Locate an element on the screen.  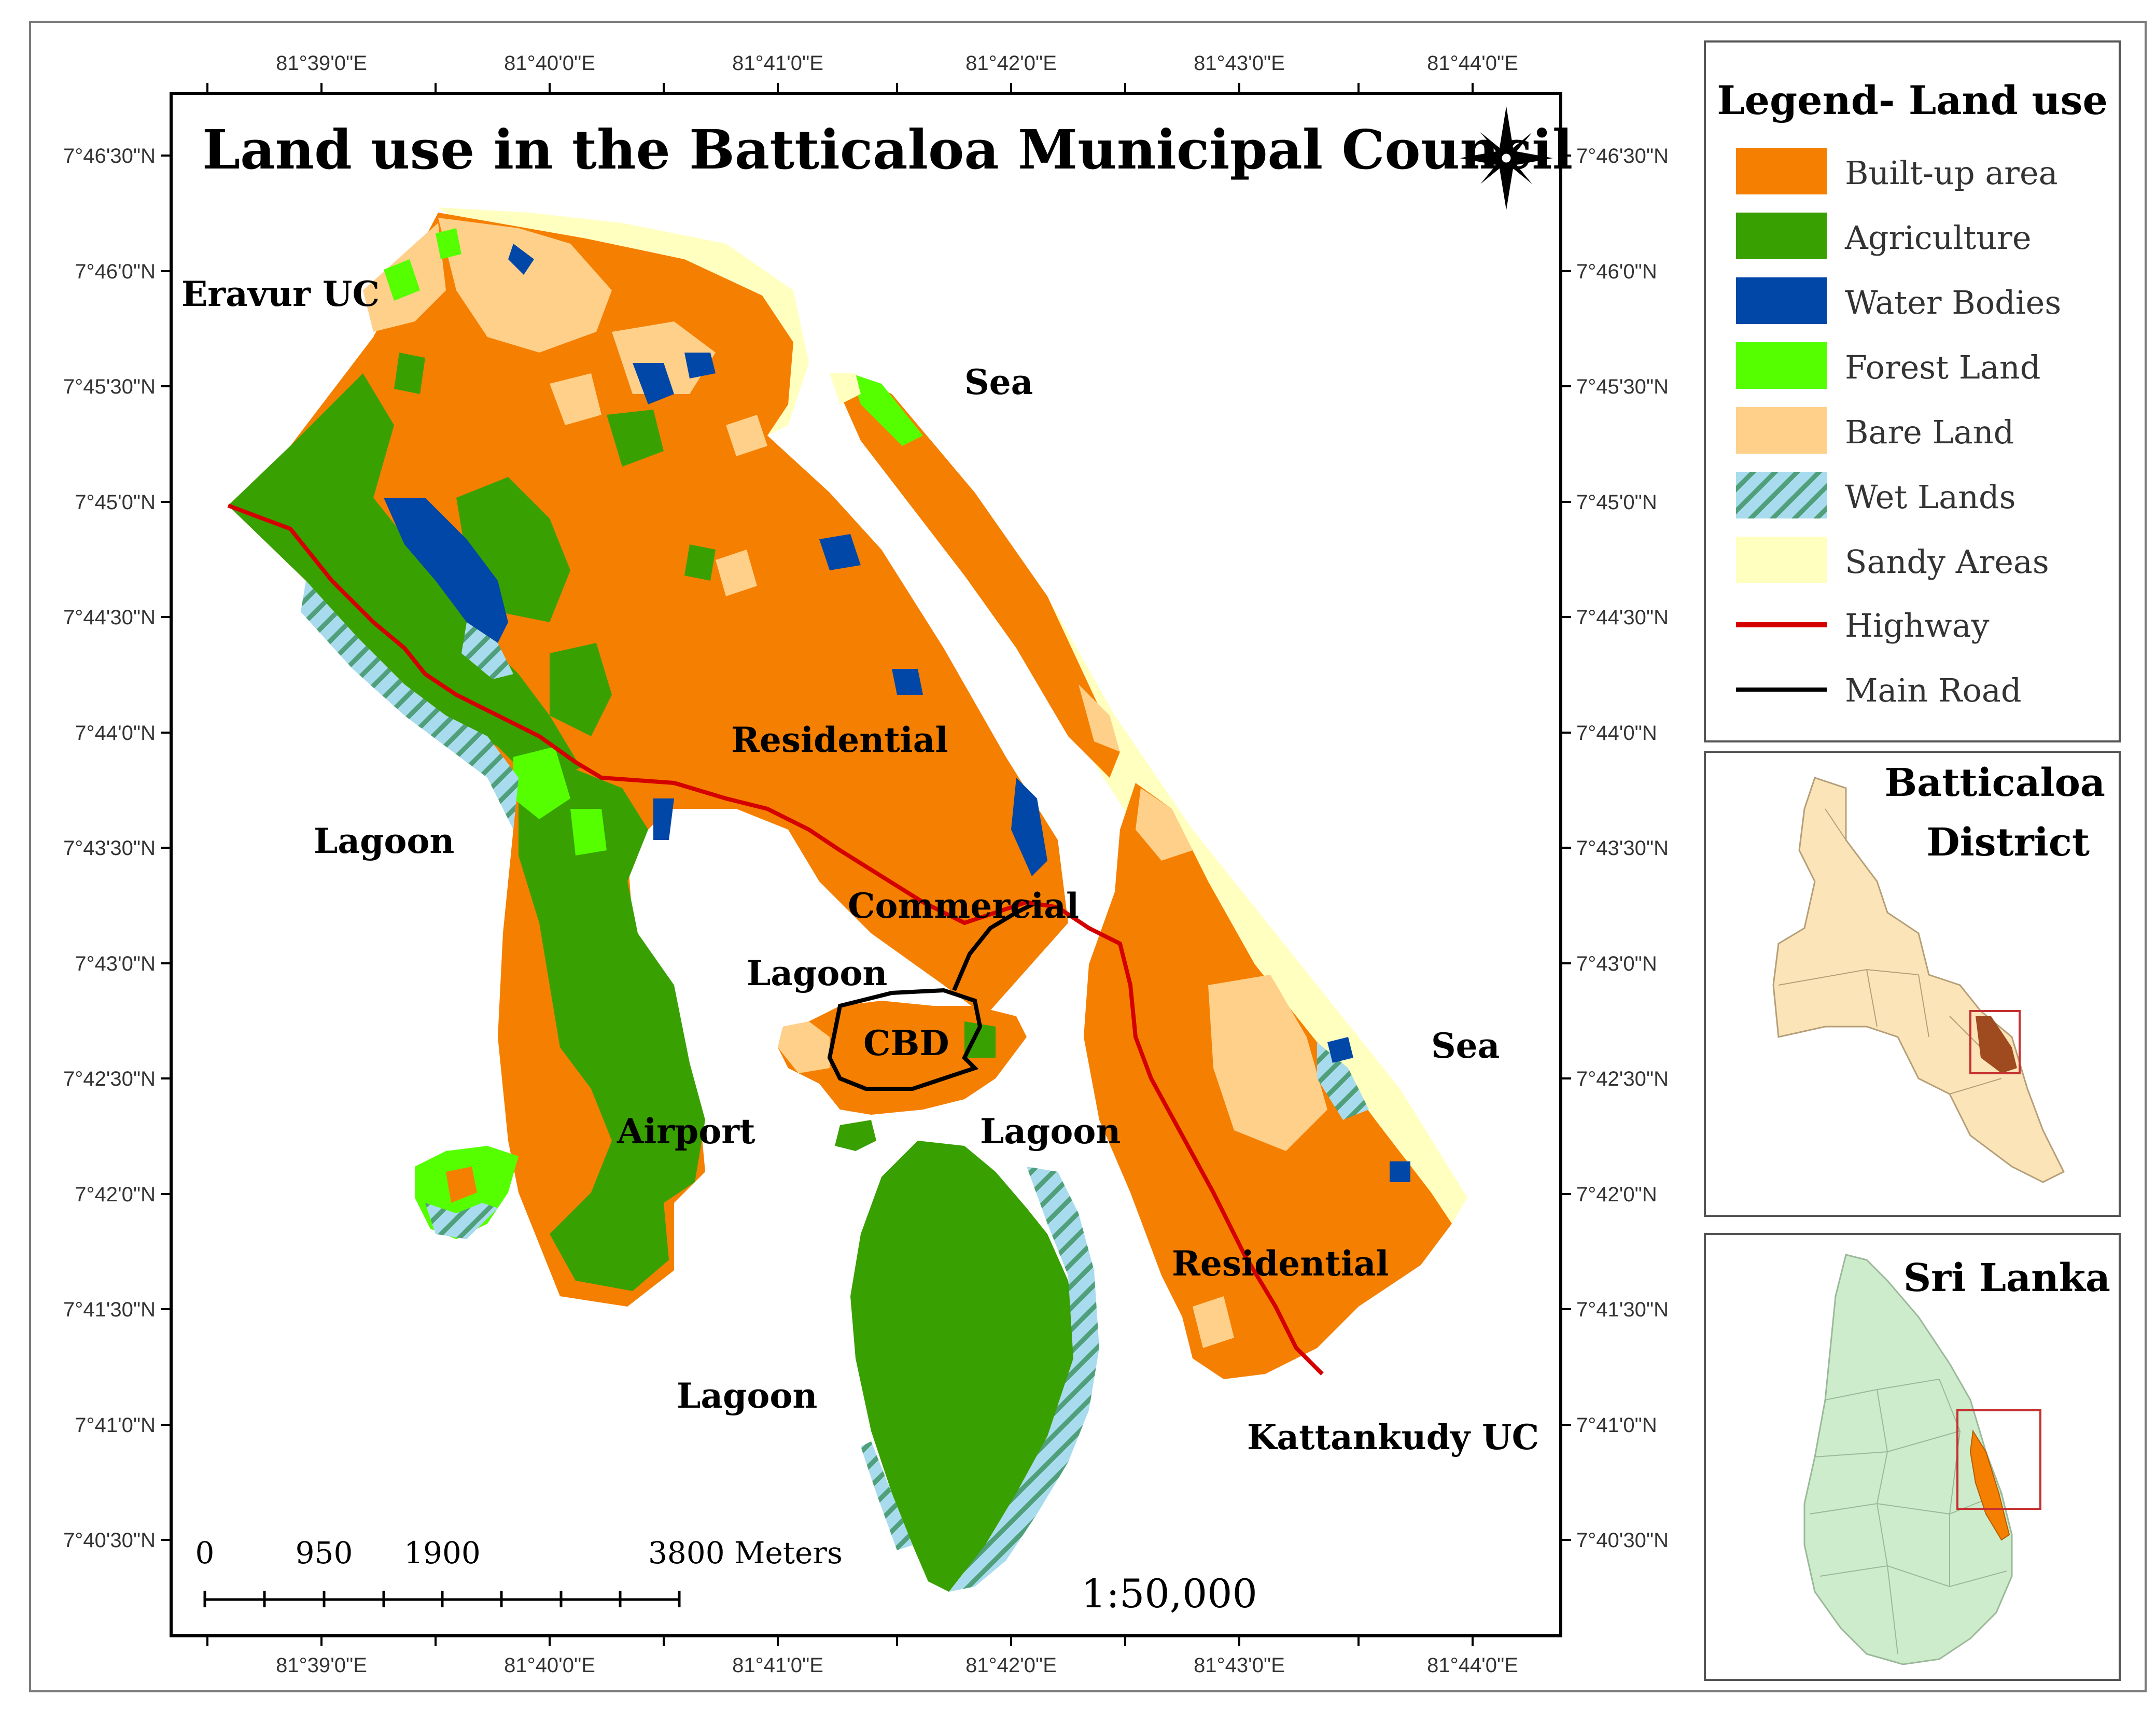
left-lat-label: 7°45'30"N is located at coordinates (109, 386).